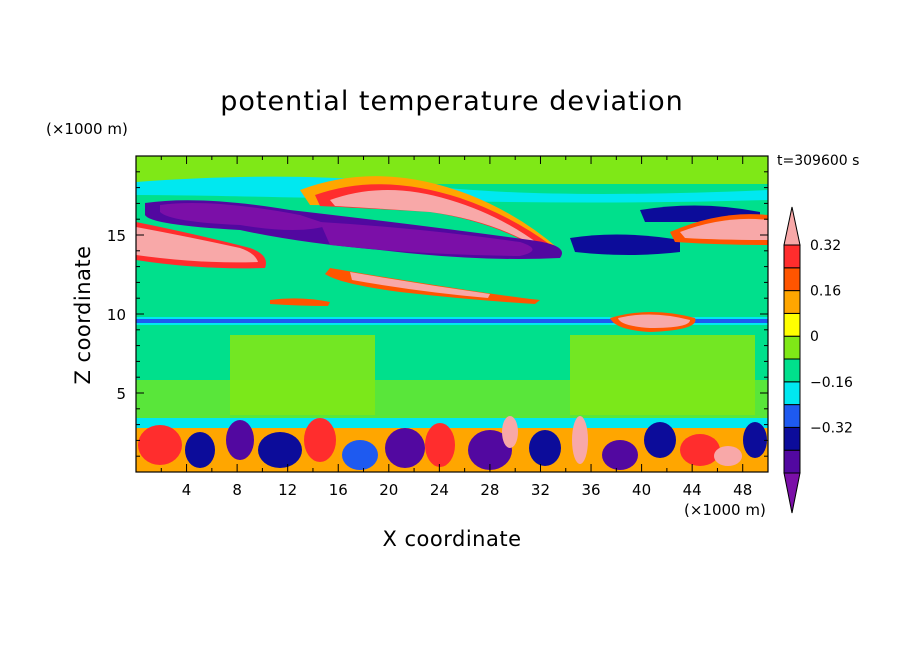 This screenshot has height=654, width=904. What do you see at coordinates (692, 490) in the screenshot?
I see `x-tick-label: 44` at bounding box center [692, 490].